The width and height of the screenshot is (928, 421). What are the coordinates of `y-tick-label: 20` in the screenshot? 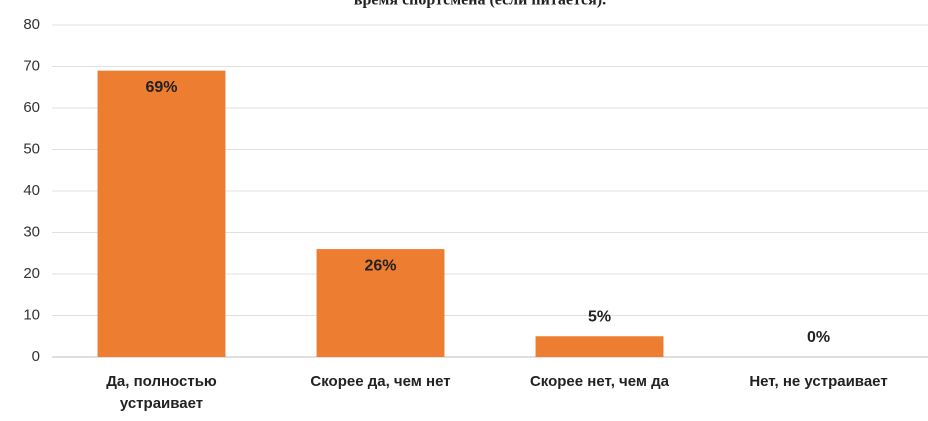 It's located at (31, 273).